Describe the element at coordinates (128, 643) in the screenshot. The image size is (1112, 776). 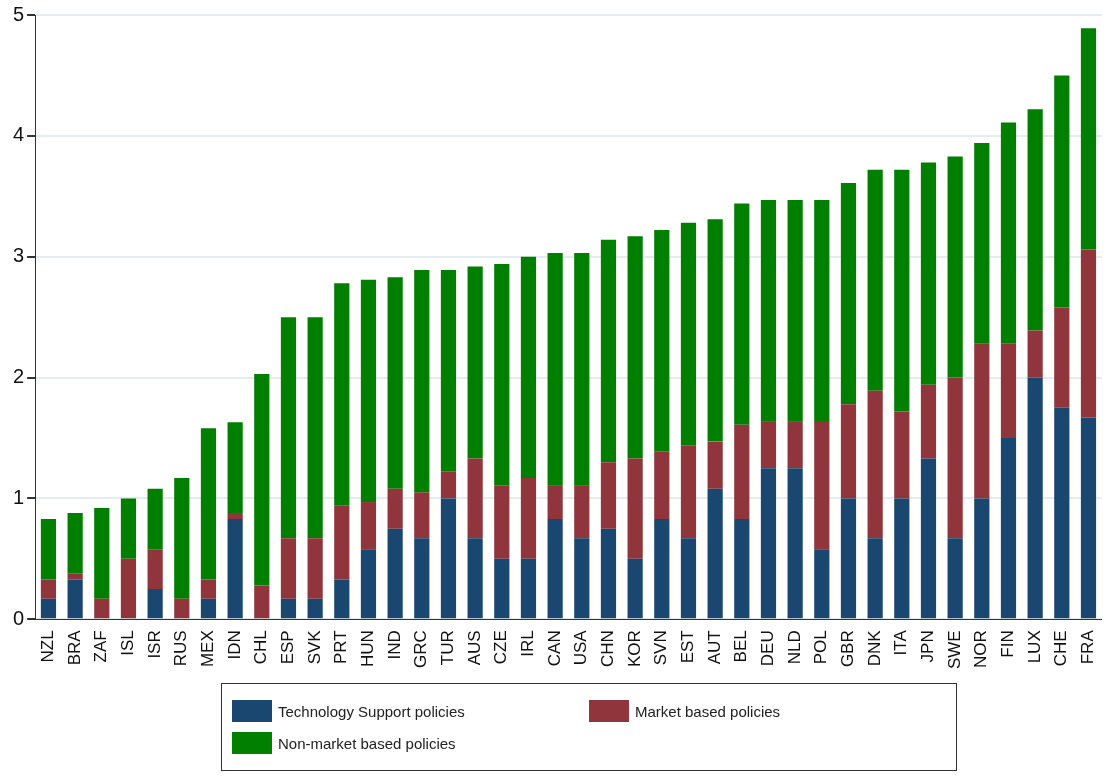
I see `x-tick-label: ISL` at that location.